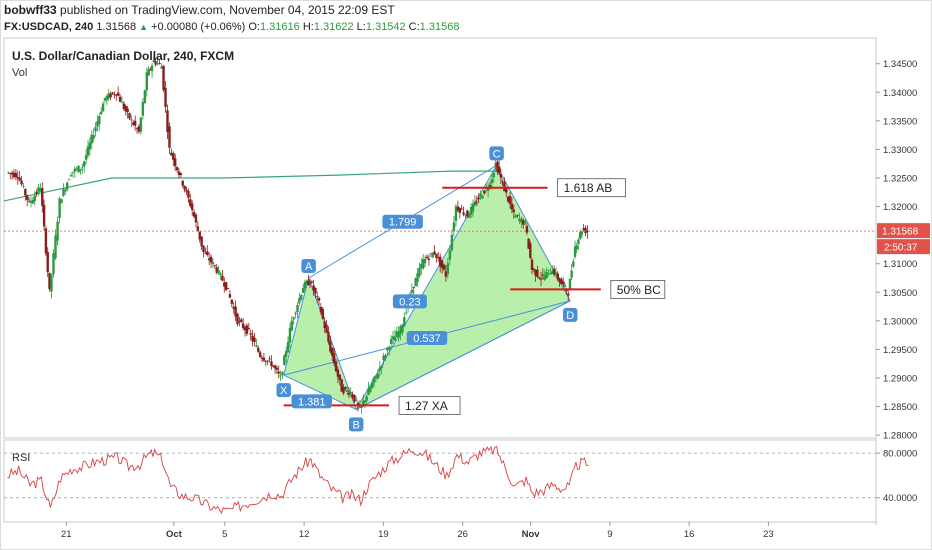  I want to click on ratio-label-ac: 1.799, so click(402, 221).